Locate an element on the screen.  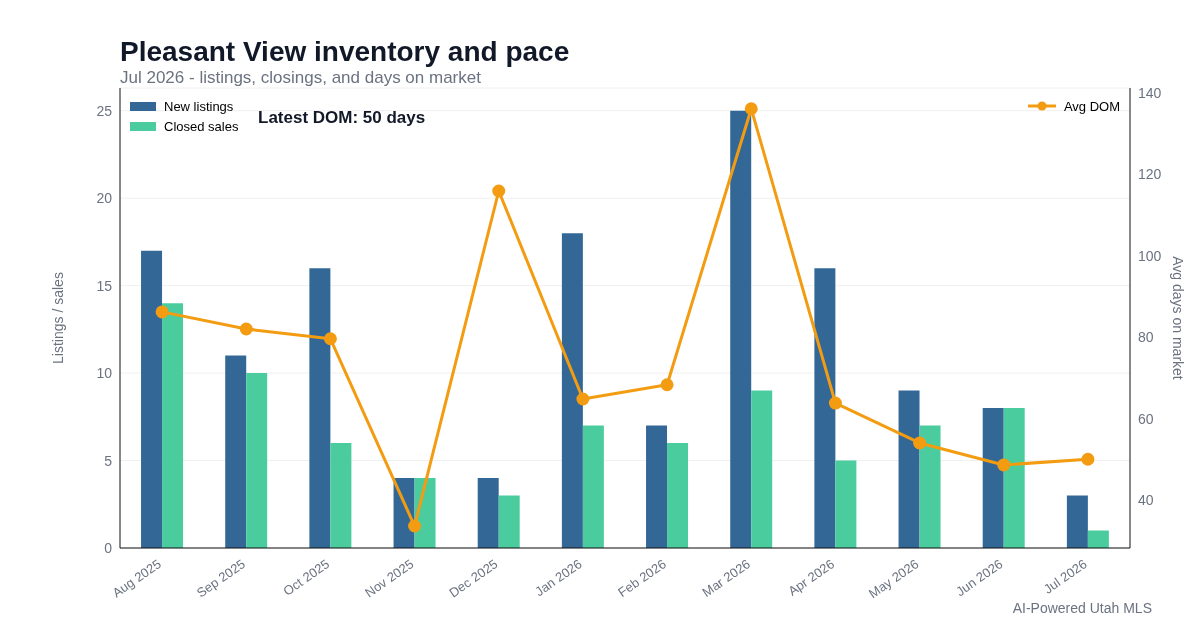
text: AI-Powered Utah MLS is located at coordinates (1082, 608).